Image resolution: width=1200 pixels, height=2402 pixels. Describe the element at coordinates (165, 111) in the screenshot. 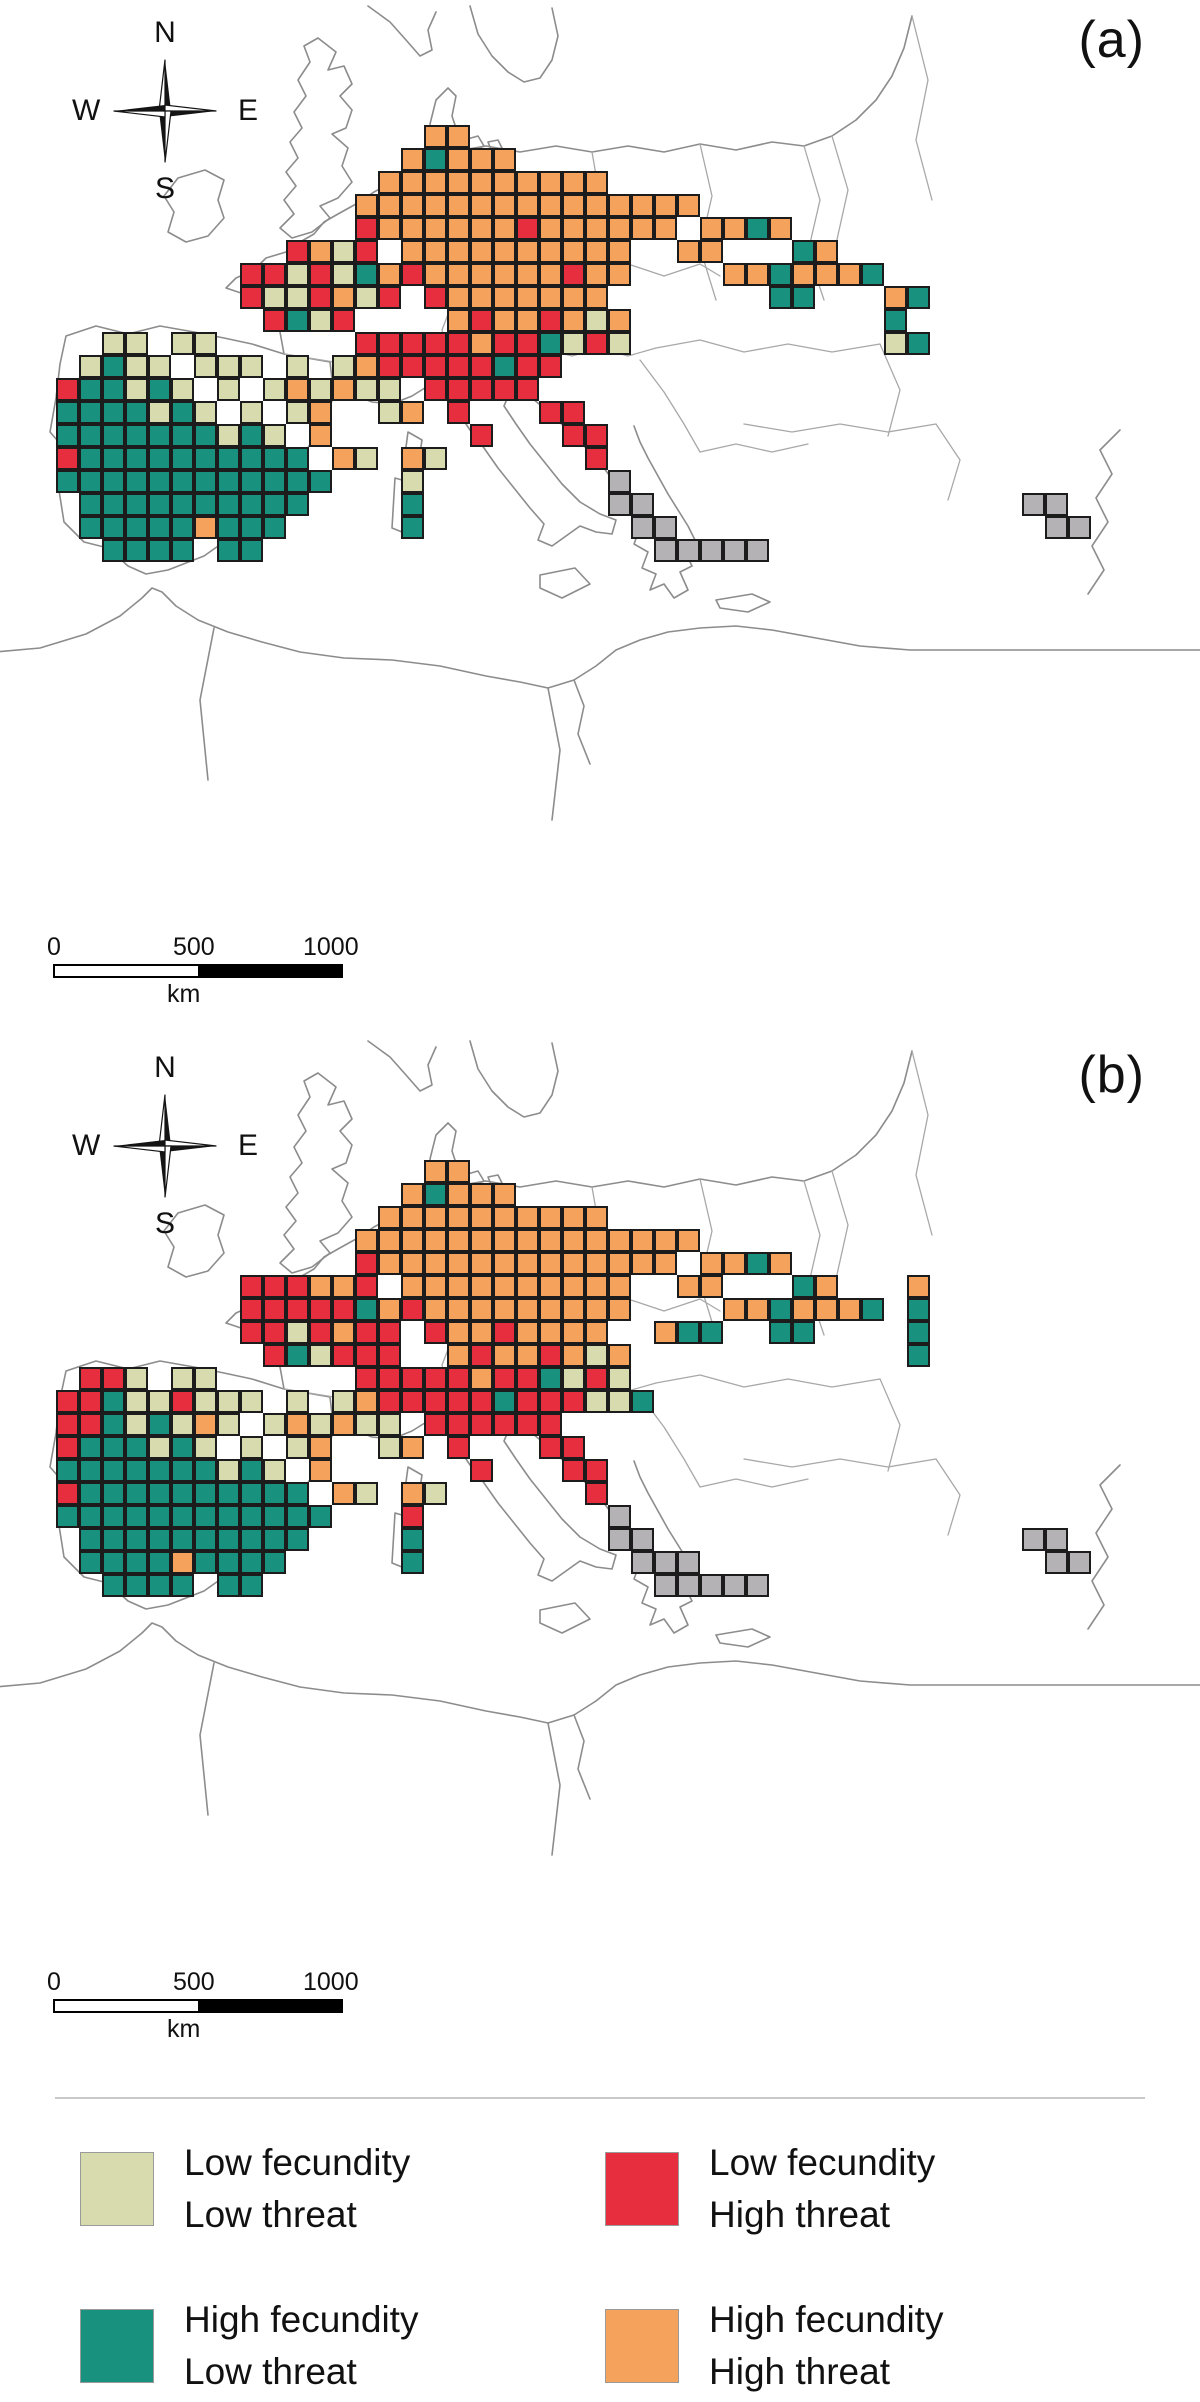

I see `compass-star-icon` at that location.